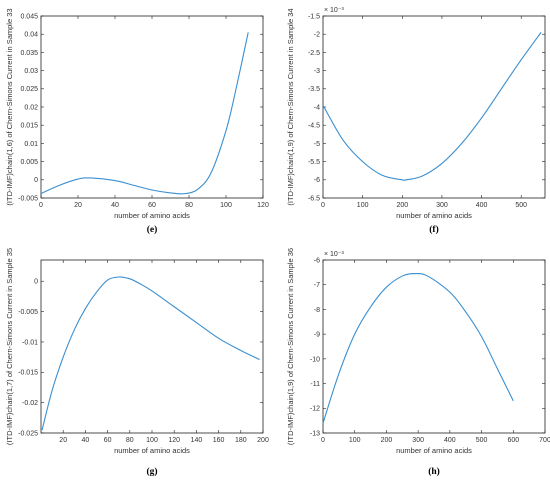  I want to click on y-tick-label: -3, so click(317, 71).